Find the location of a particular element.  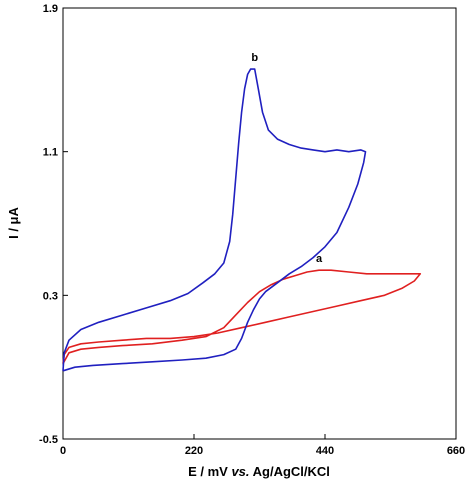

series-label-b: b is located at coordinates (254, 58).